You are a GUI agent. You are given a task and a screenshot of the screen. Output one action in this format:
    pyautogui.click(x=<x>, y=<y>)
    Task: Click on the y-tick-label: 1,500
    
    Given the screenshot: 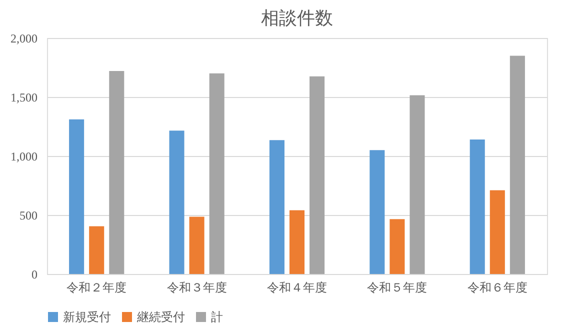 What is the action you would take?
    pyautogui.click(x=24, y=97)
    